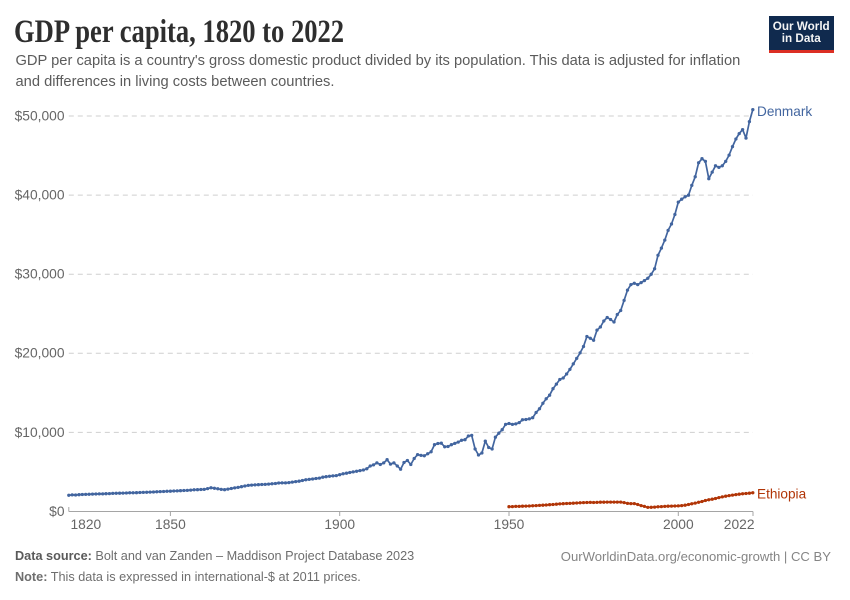  What do you see at coordinates (40, 432) in the screenshot?
I see `svg-text: $10,000` at bounding box center [40, 432].